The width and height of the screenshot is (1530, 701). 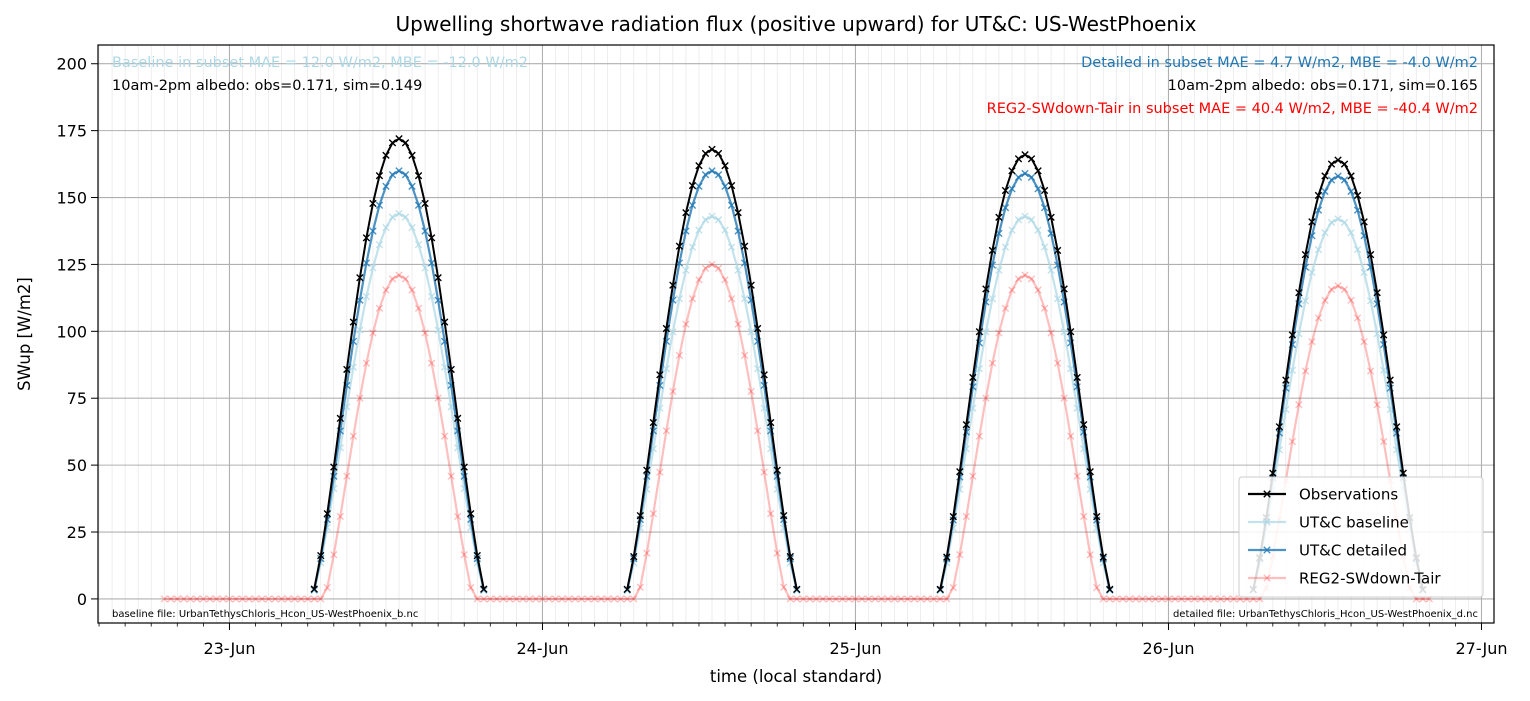 I want to click on y-tick-label: 0, so click(x=82, y=599).